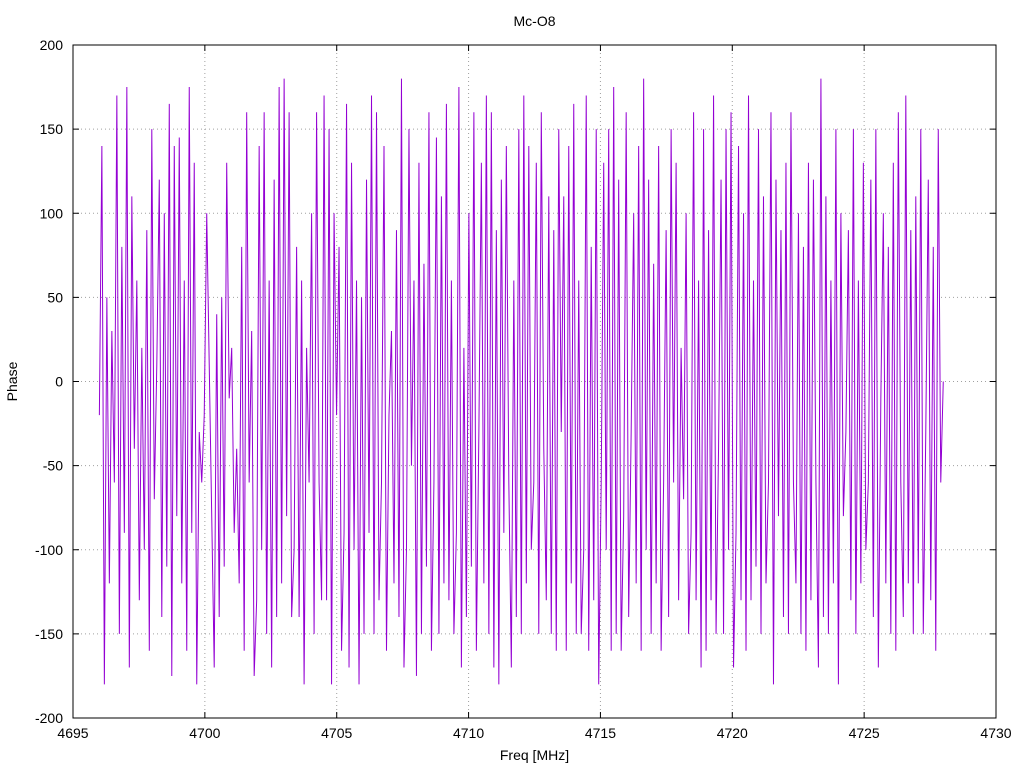 This screenshot has height=768, width=1024. Describe the element at coordinates (49, 634) in the screenshot. I see `y-tick-label: -150` at that location.